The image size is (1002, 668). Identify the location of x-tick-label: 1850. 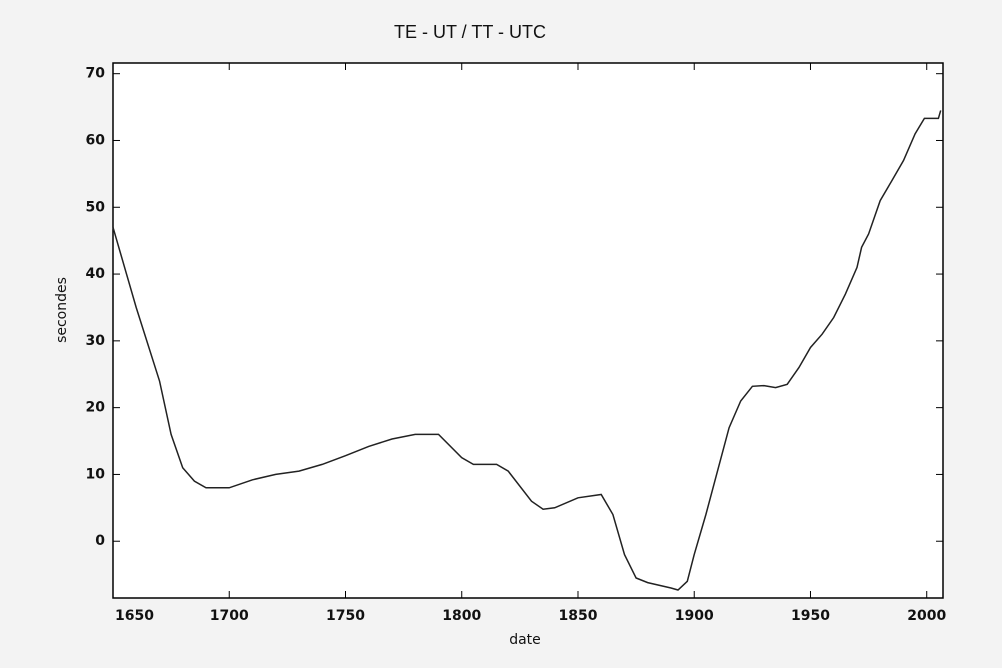
(578, 616).